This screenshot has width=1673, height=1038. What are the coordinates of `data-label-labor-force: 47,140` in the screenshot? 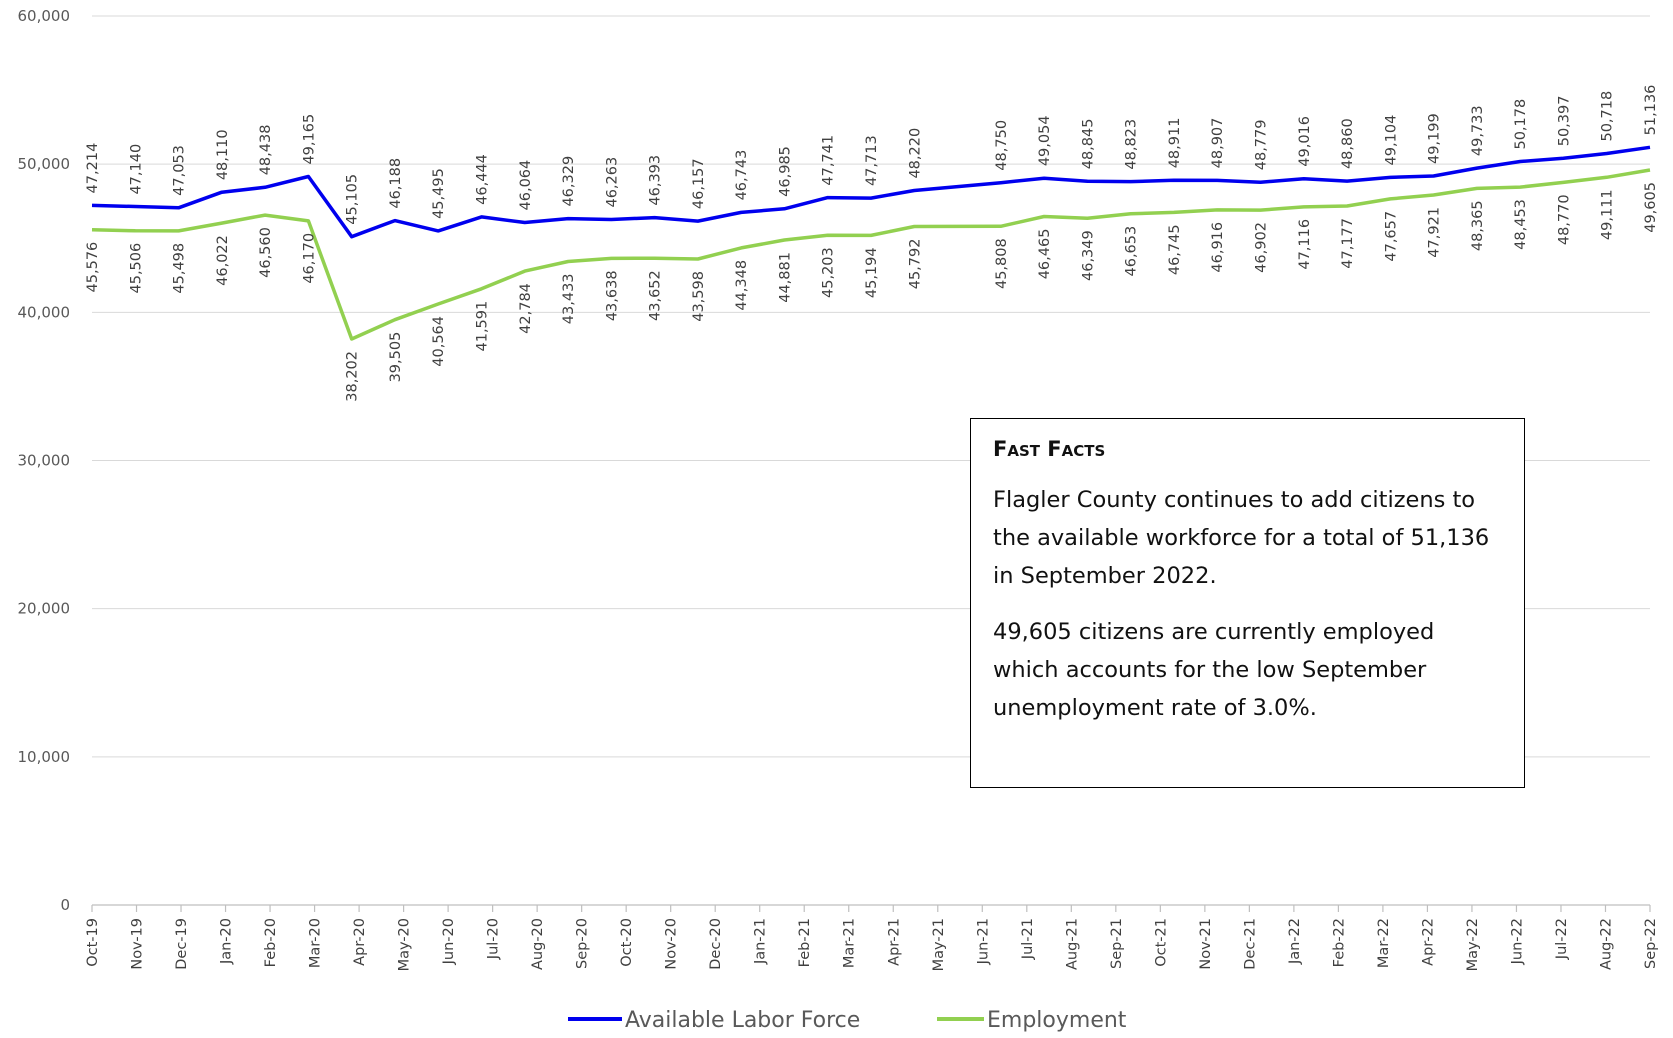 It's located at (136, 169).